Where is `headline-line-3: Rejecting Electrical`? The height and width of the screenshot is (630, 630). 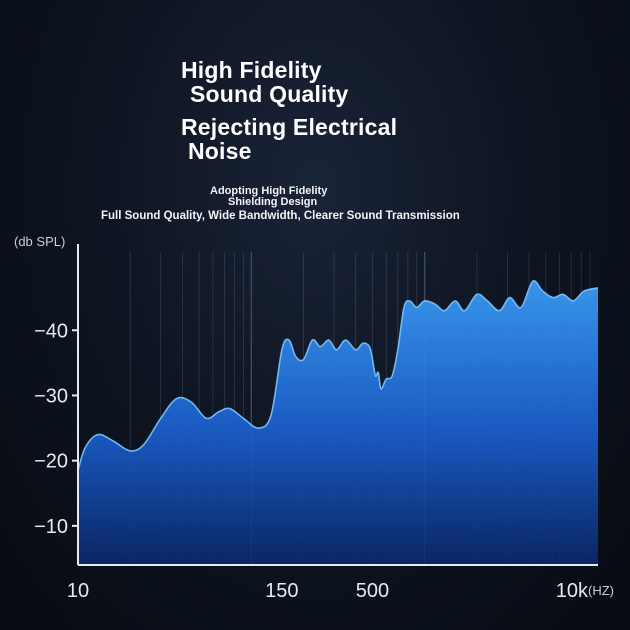
headline-line-3: Rejecting Electrical is located at coordinates (289, 127).